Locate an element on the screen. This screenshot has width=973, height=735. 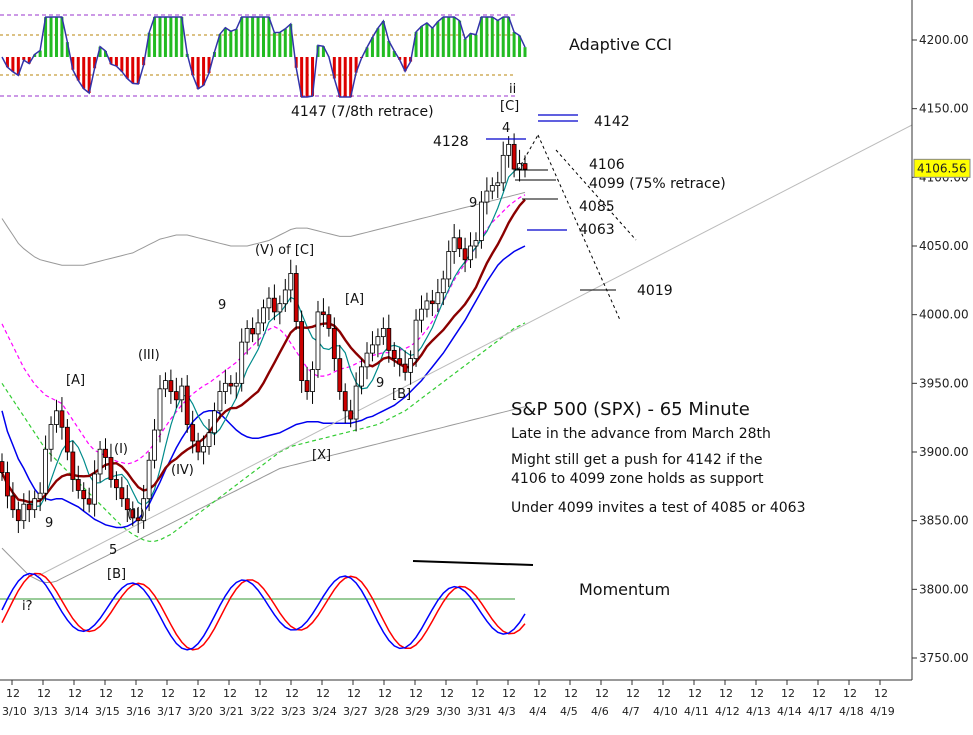
wave-b-mid: [B] is located at coordinates (401, 394).